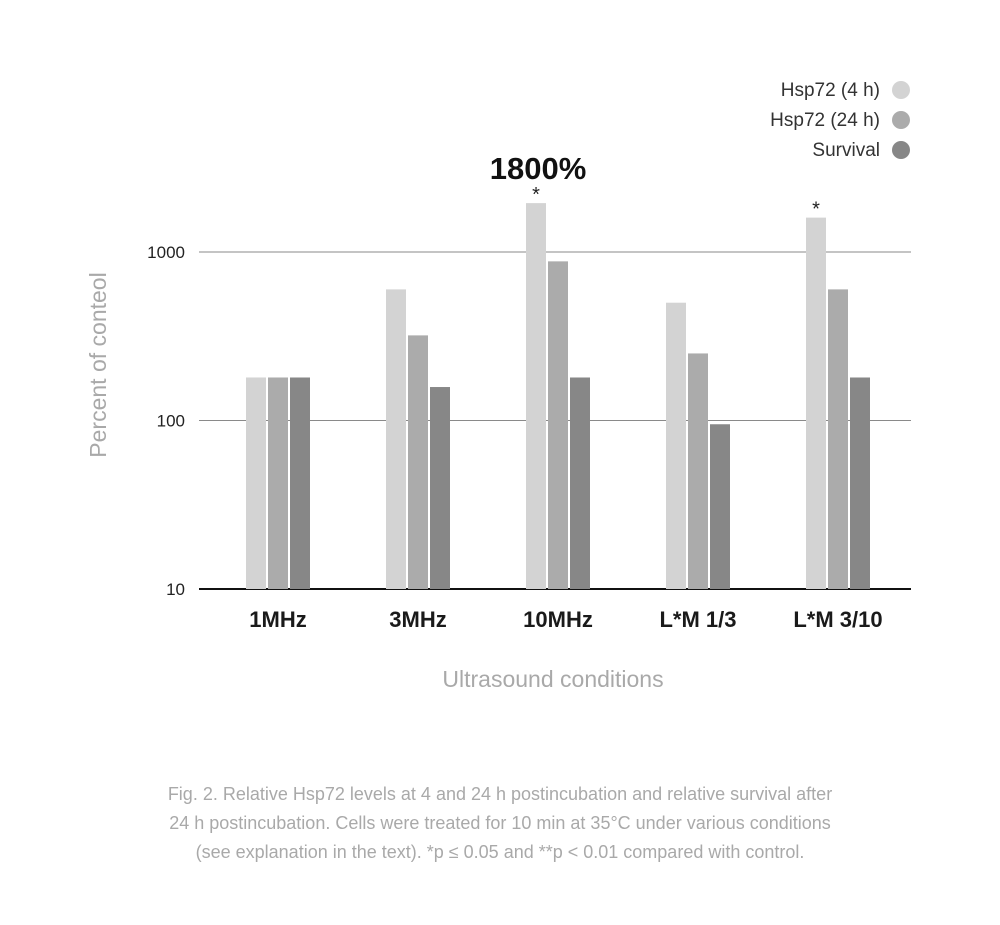 This screenshot has width=1000, height=925. Describe the element at coordinates (277, 619) in the screenshot. I see `x-tick-label: 1MHz` at that location.